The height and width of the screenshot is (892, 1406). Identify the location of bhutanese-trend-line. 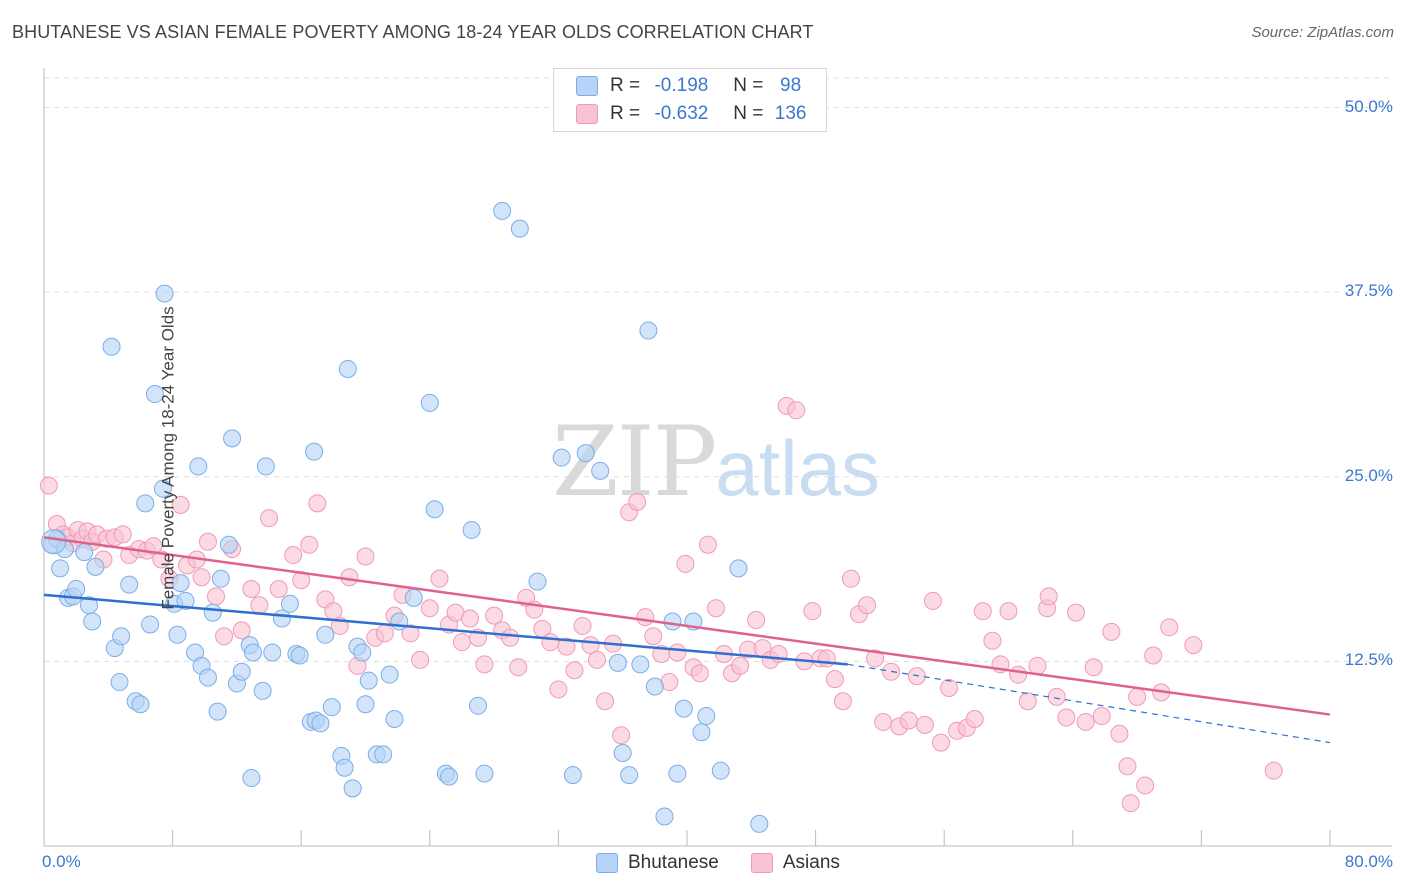
(445, 629).